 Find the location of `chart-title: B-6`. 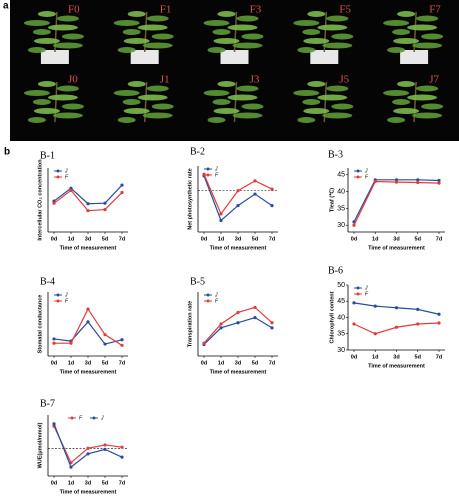

chart-title: B-6 is located at coordinates (335, 270).